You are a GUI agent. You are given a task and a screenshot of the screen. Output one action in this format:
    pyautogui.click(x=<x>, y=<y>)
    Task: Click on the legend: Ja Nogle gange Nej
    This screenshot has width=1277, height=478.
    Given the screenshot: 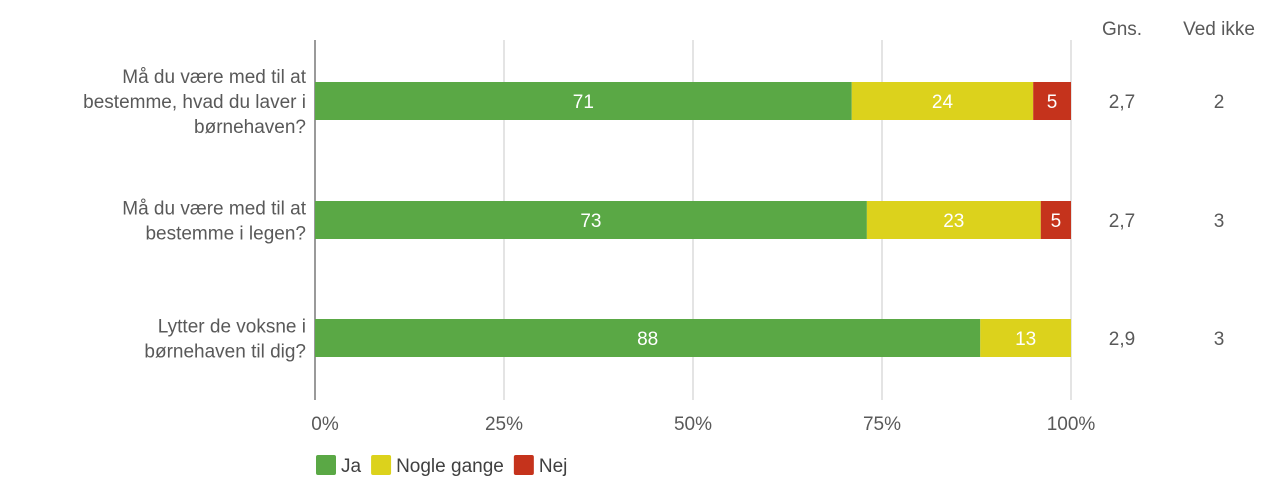 What is the action you would take?
    pyautogui.click(x=441, y=466)
    